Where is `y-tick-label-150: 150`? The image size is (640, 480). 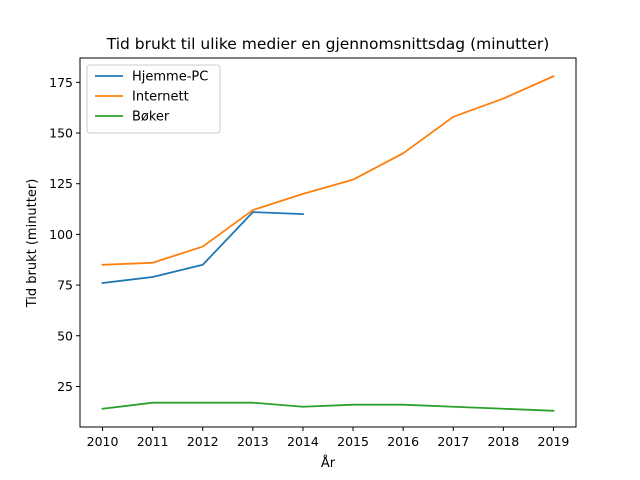 y-tick-label-150: 150 is located at coordinates (61, 133).